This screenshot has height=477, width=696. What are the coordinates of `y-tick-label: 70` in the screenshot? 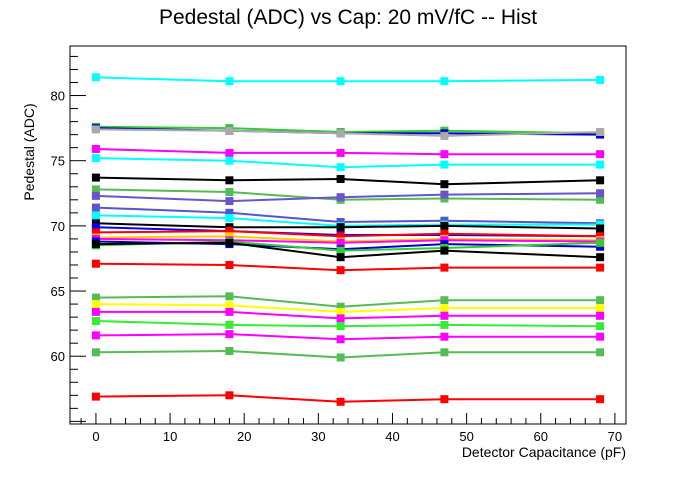 It's located at (58, 226).